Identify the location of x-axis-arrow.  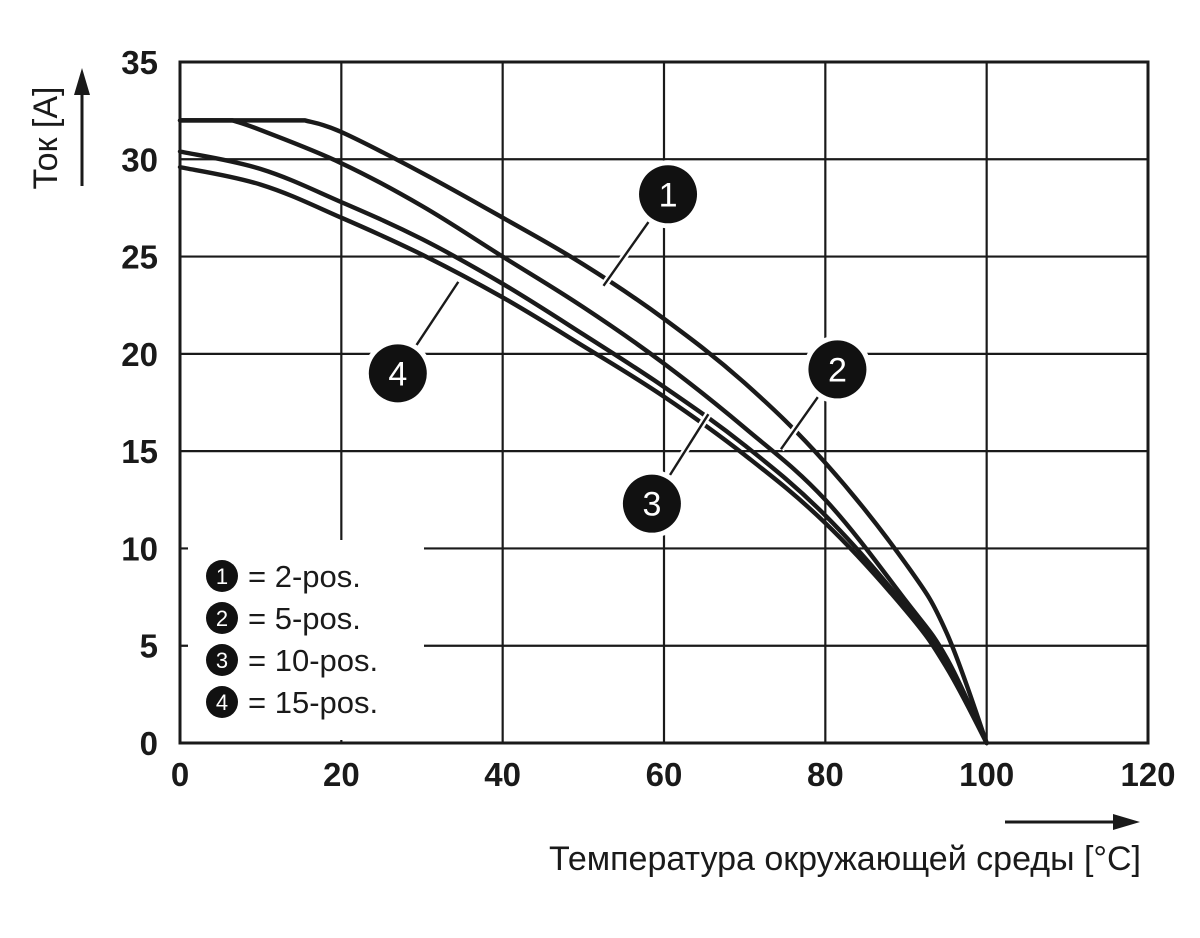
(1072, 822).